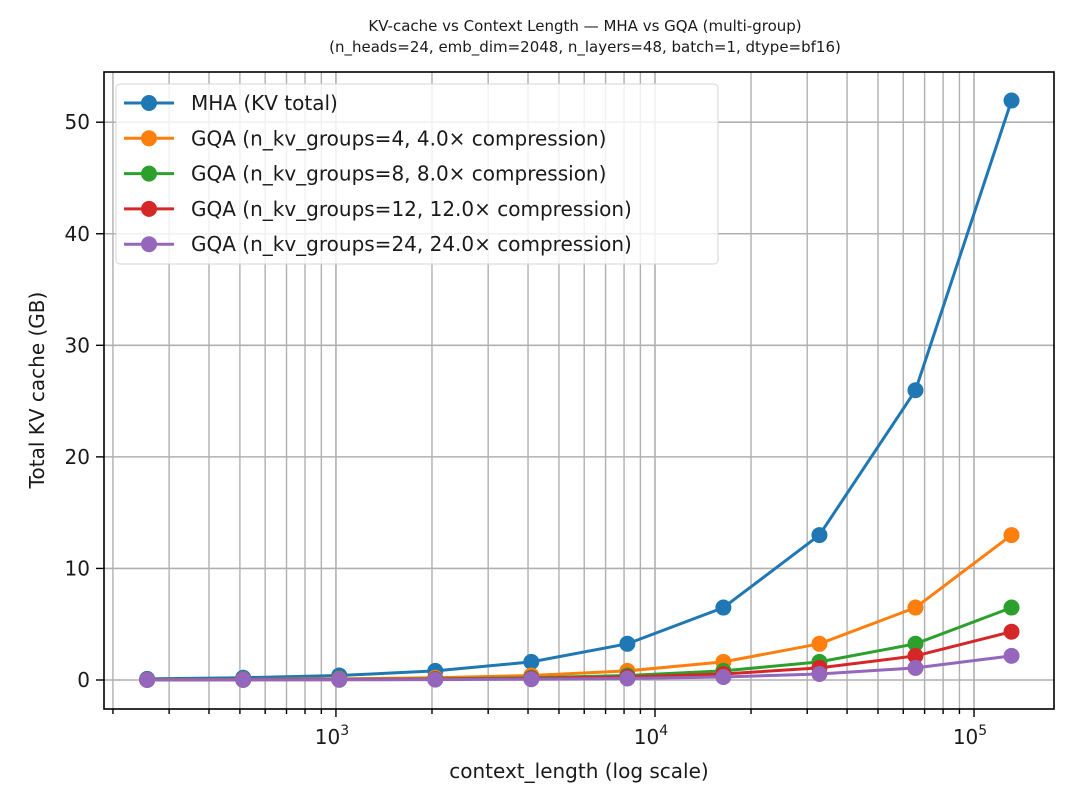  What do you see at coordinates (77, 234) in the screenshot?
I see `y-tick-label: 40` at bounding box center [77, 234].